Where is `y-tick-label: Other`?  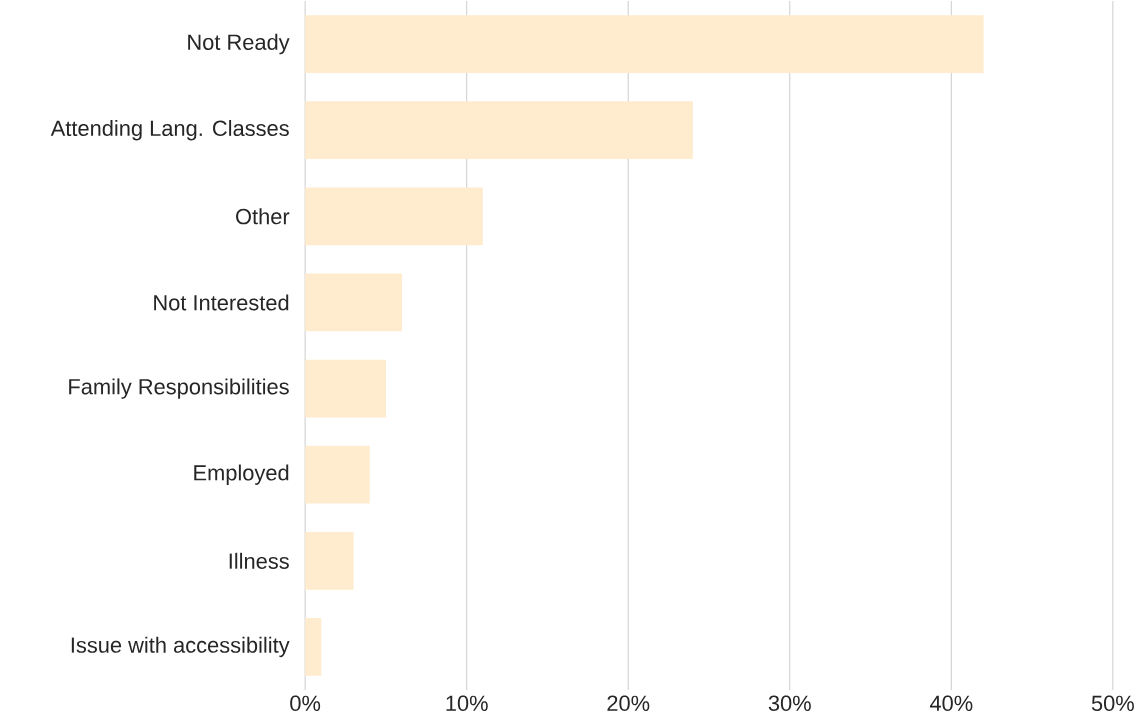
y-tick-label: Other is located at coordinates (263, 216).